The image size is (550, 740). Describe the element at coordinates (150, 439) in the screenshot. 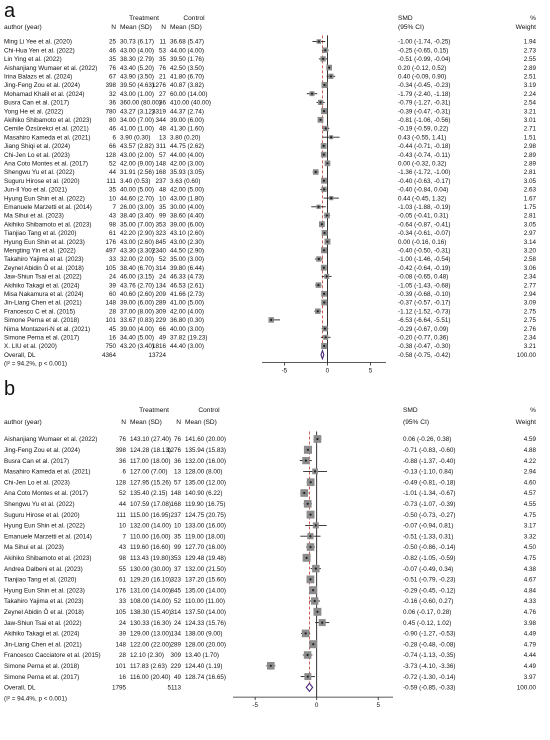

I see `treatment-mean-sd: 143.10 (27.40)` at that location.